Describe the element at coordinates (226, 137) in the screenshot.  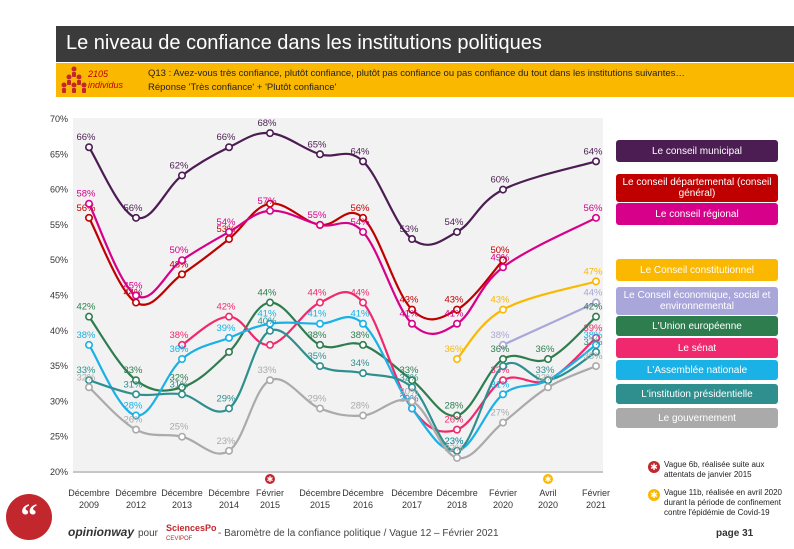
I see `data-label: 66%` at that location.